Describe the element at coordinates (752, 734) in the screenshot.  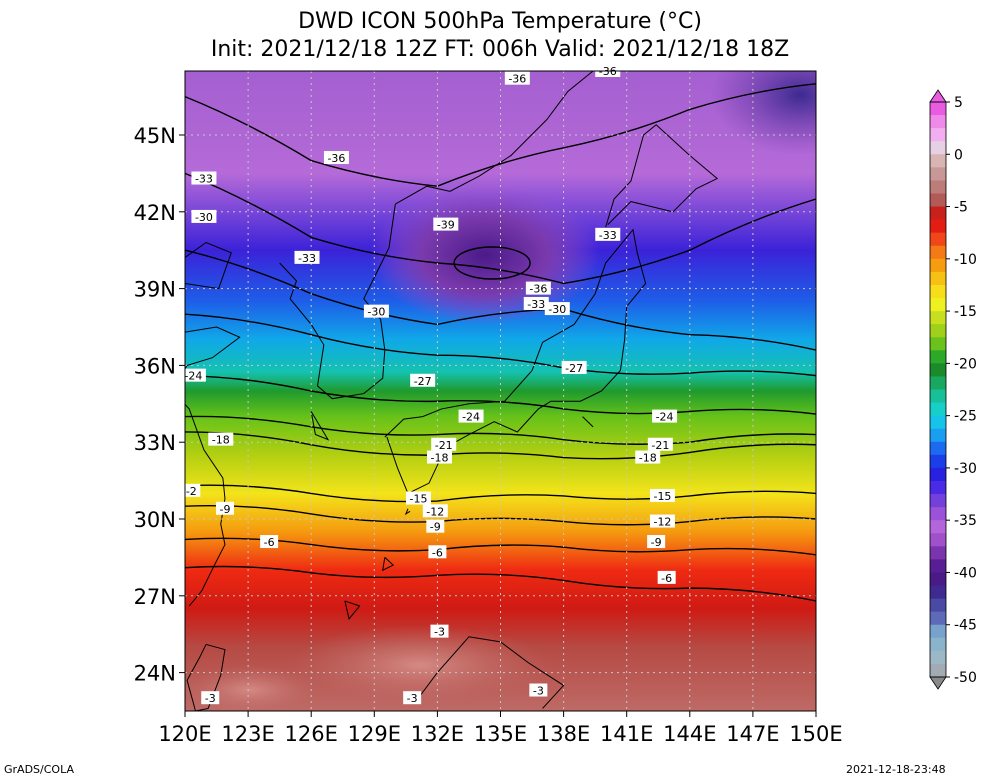
I see `lon-tick-label: 147E` at that location.